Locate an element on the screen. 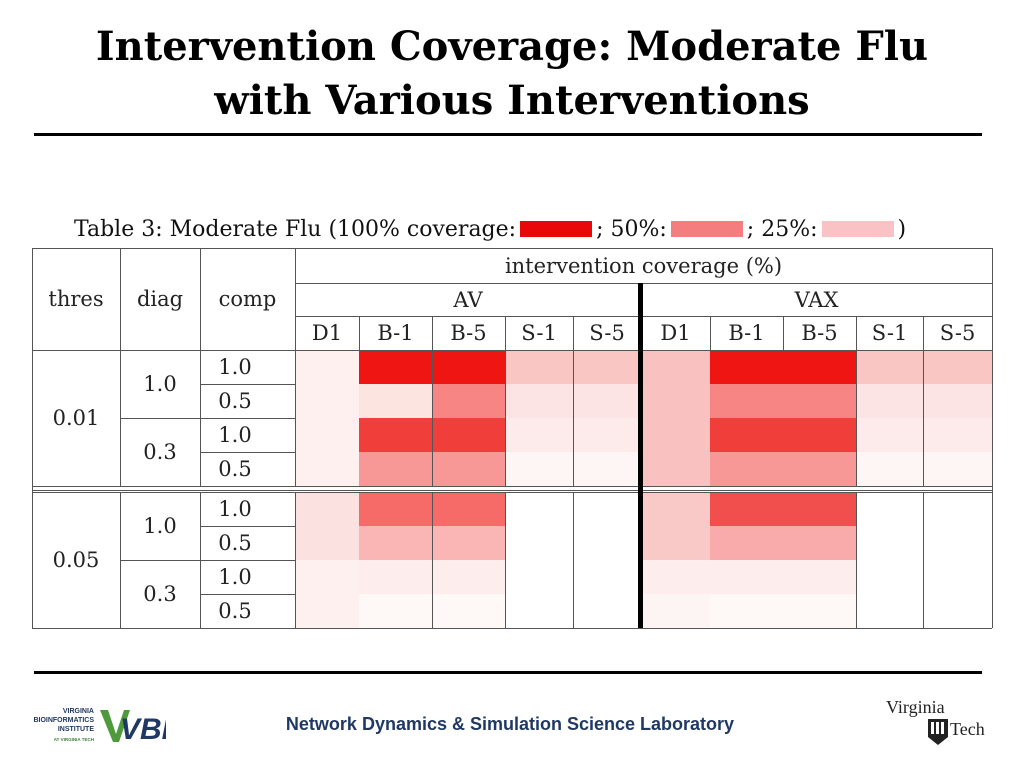 The image size is (1024, 768). row-diag-label: 0.3 is located at coordinates (160, 452).